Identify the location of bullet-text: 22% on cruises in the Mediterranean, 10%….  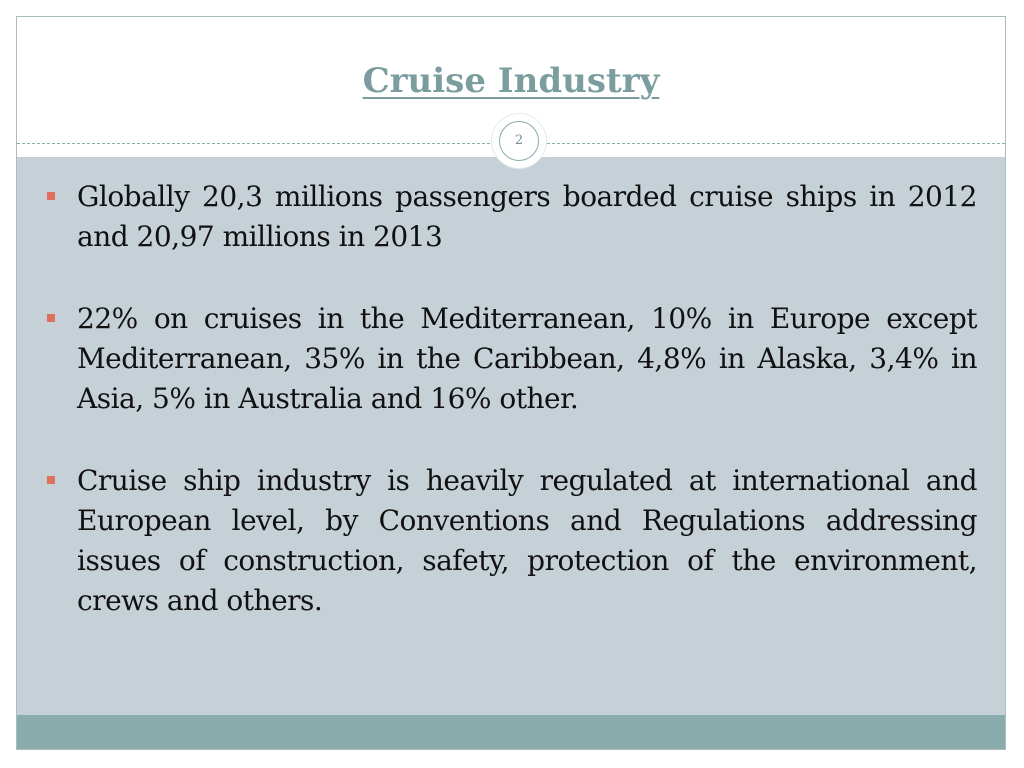
(527, 358).